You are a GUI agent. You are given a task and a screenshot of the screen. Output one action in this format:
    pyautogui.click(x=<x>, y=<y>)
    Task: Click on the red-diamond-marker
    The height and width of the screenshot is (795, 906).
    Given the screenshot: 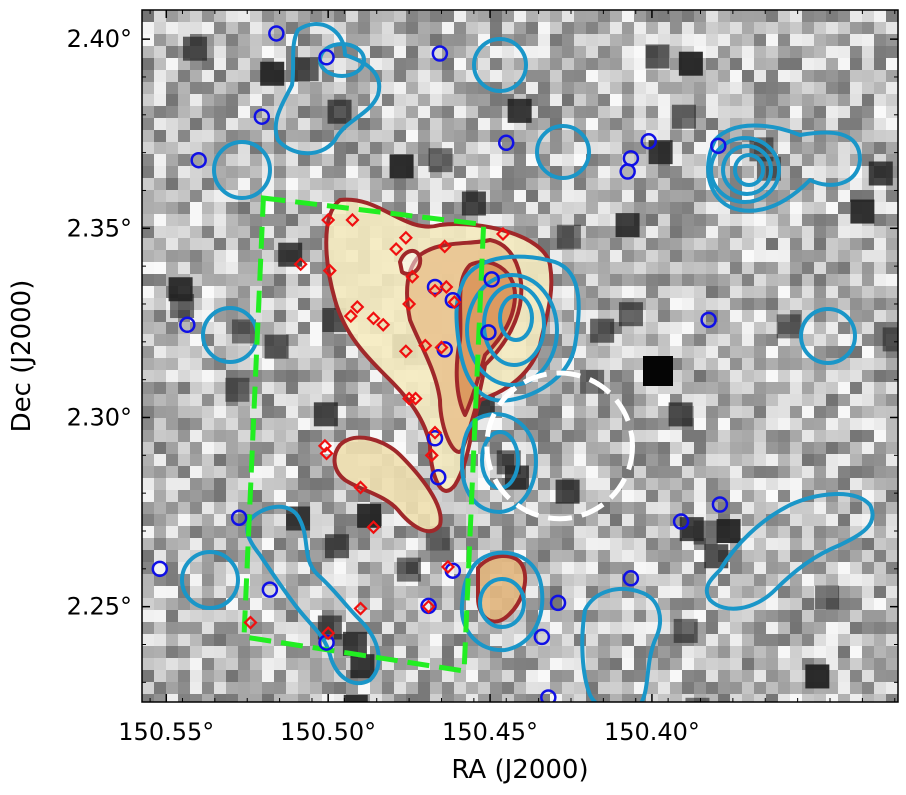 What is the action you would take?
    pyautogui.click(x=428, y=606)
    